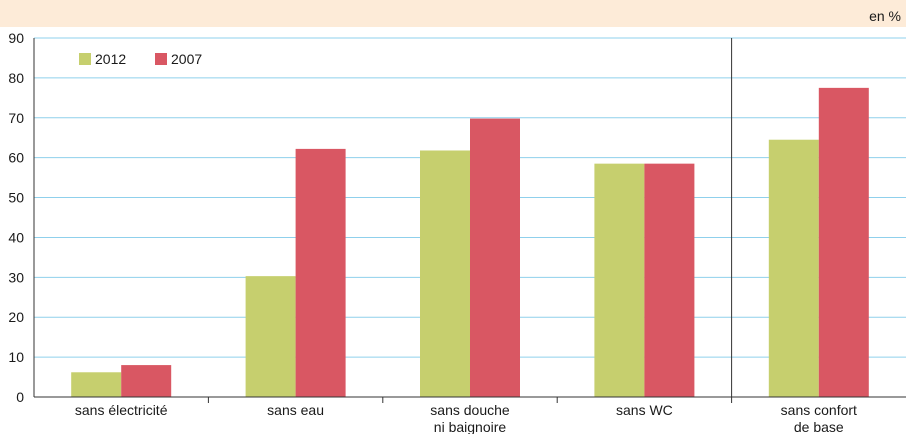  Describe the element at coordinates (16, 158) in the screenshot. I see `y-tick-label: 60` at that location.